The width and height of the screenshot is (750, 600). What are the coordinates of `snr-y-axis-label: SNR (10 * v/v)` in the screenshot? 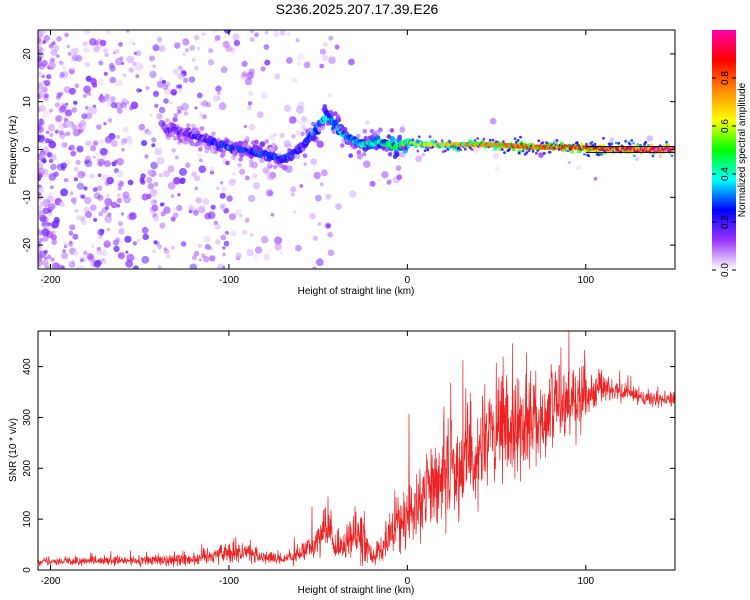 It's located at (13, 450).